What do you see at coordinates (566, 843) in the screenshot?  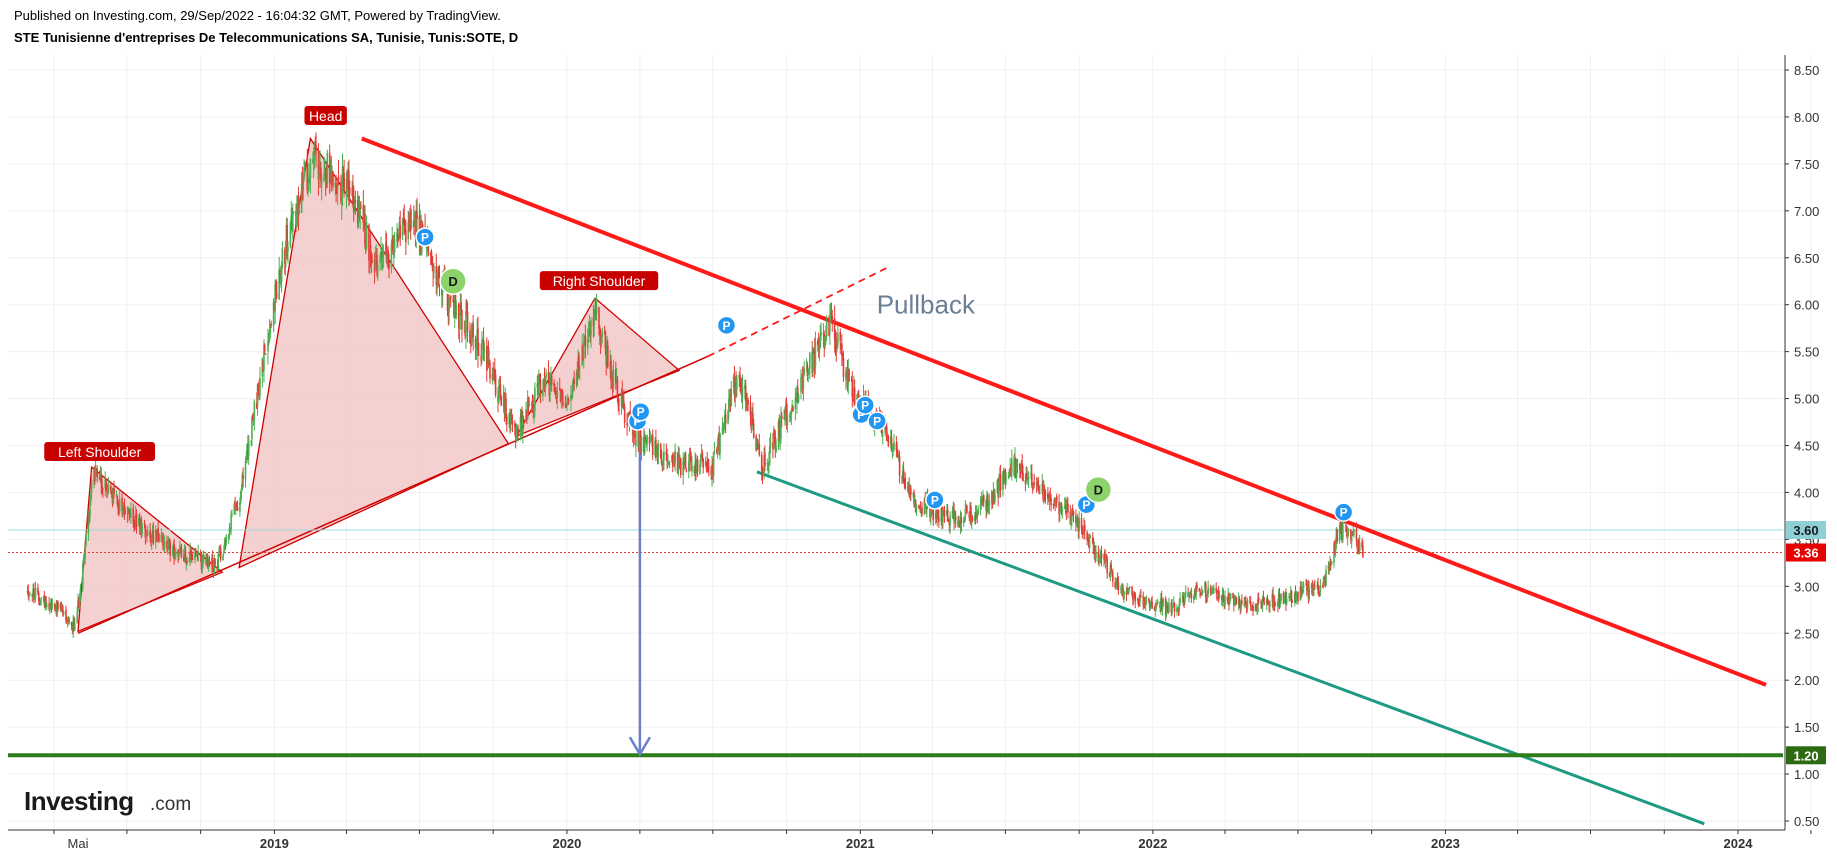 I see `x-tick-label: 2020` at bounding box center [566, 843].